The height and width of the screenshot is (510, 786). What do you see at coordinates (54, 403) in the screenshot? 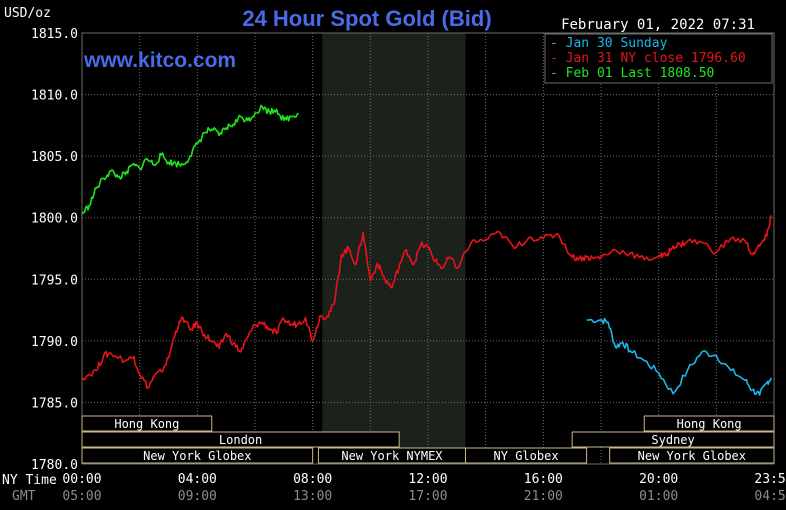
I see `y-tick-label: 1785.0` at bounding box center [54, 403].